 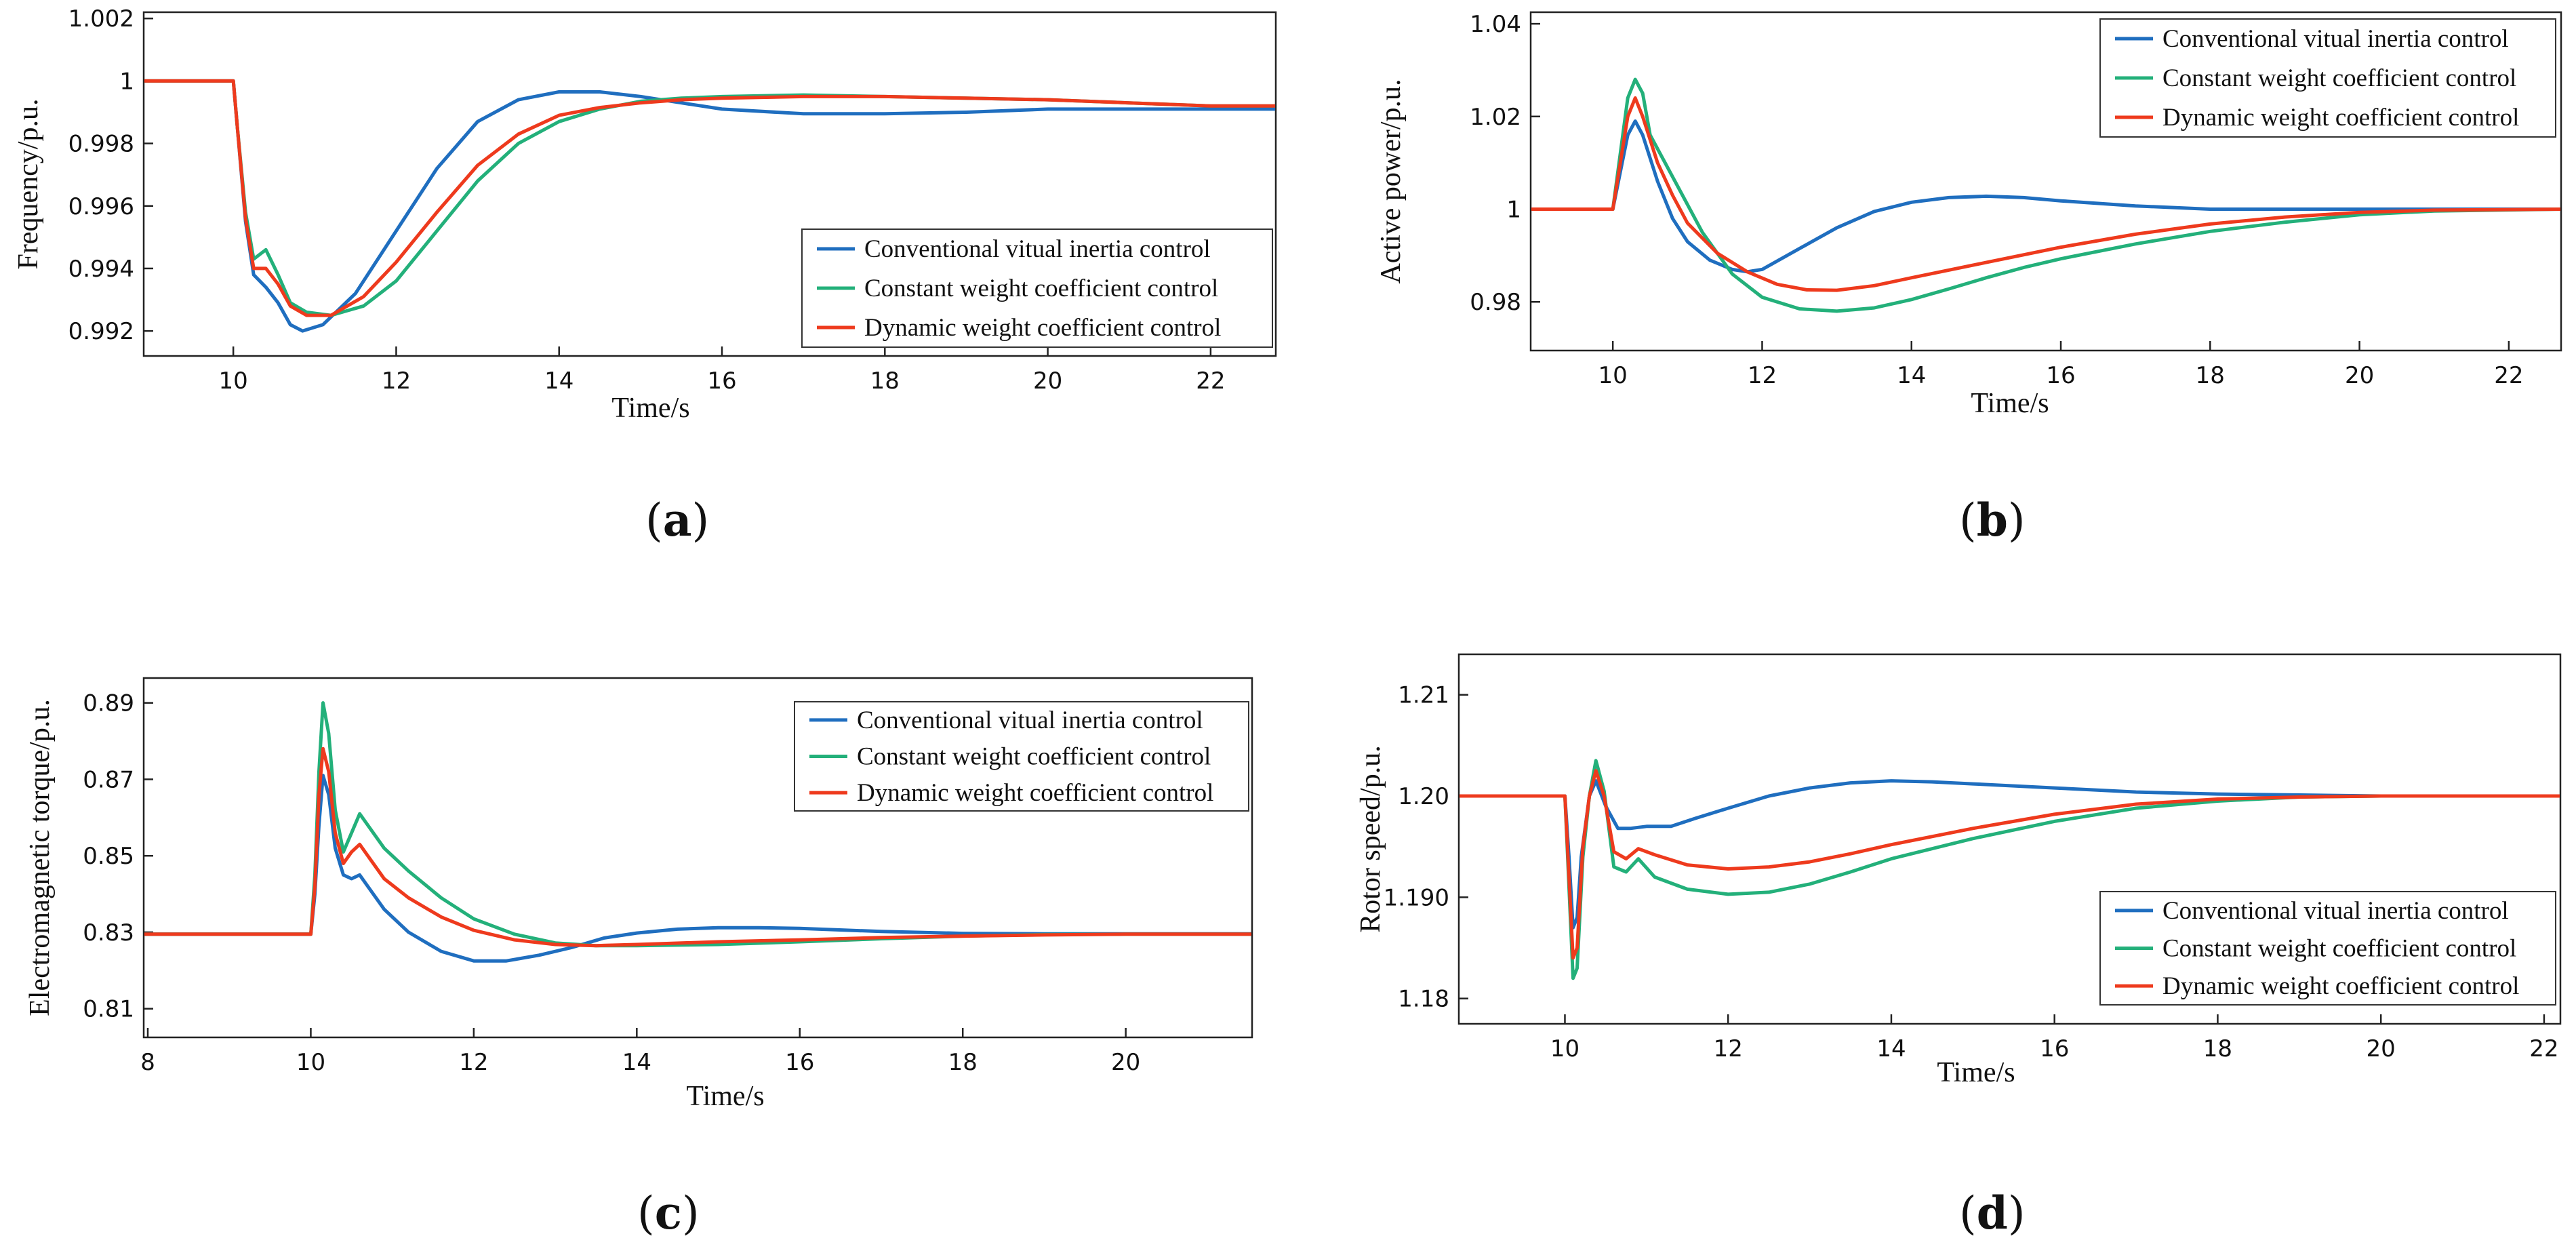 I want to click on y-axis-label: Frequency/p.u., so click(x=28, y=184).